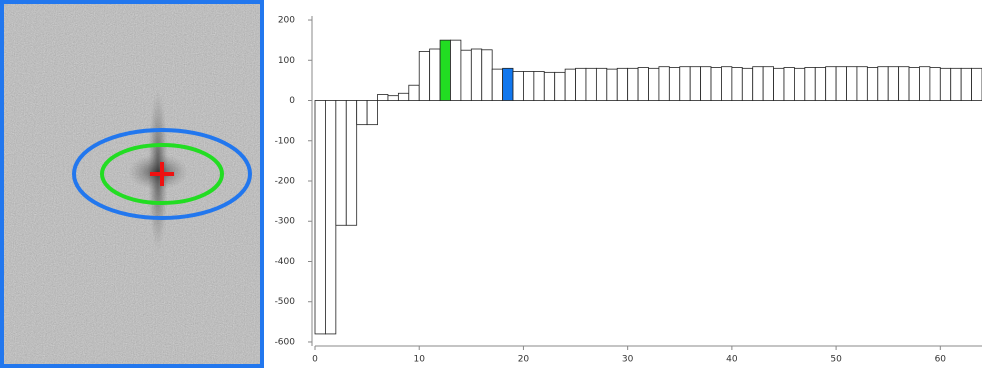  Describe the element at coordinates (732, 360) in the screenshot. I see `x-tick-label: 40` at that location.